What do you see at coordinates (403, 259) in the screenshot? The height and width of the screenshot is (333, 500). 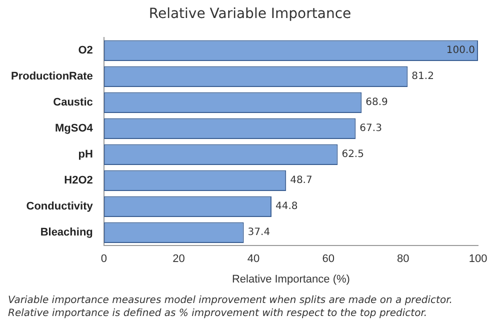 I see `x-tick-label: 80` at bounding box center [403, 259].